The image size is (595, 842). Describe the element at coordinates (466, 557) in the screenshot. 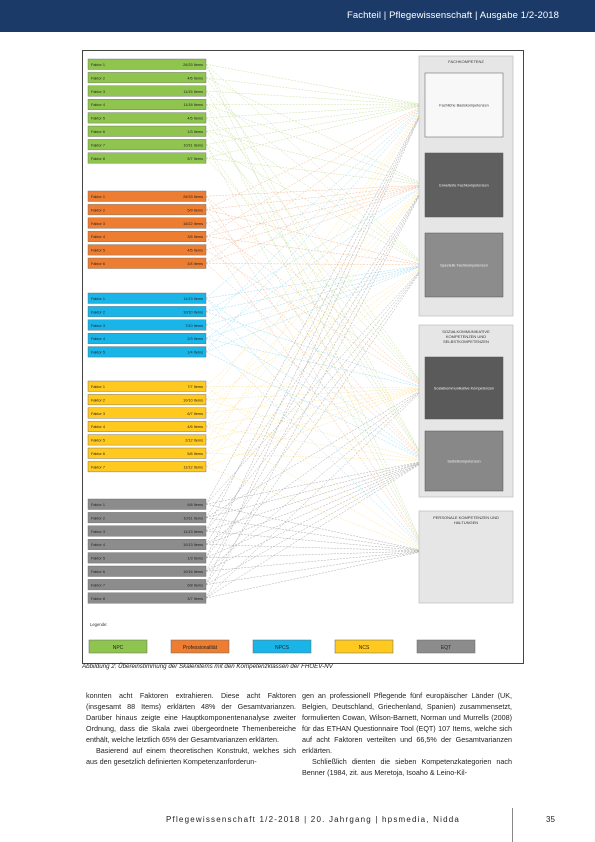

I see `target-panel` at that location.